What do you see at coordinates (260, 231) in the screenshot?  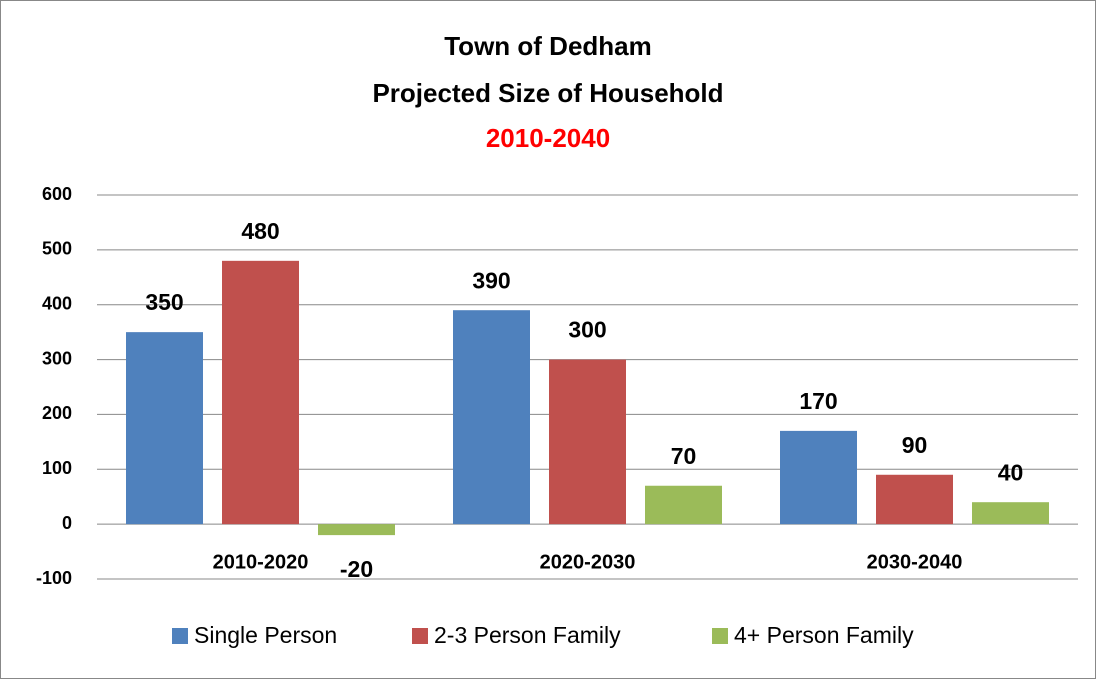 I see `data-label: 480` at bounding box center [260, 231].